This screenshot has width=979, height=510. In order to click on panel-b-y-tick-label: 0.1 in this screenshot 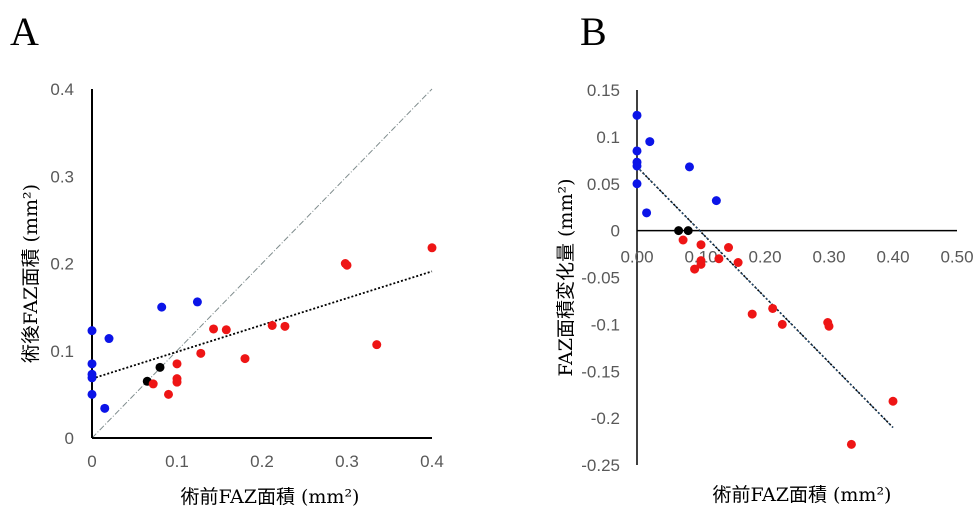, I will do `click(608, 137)`.